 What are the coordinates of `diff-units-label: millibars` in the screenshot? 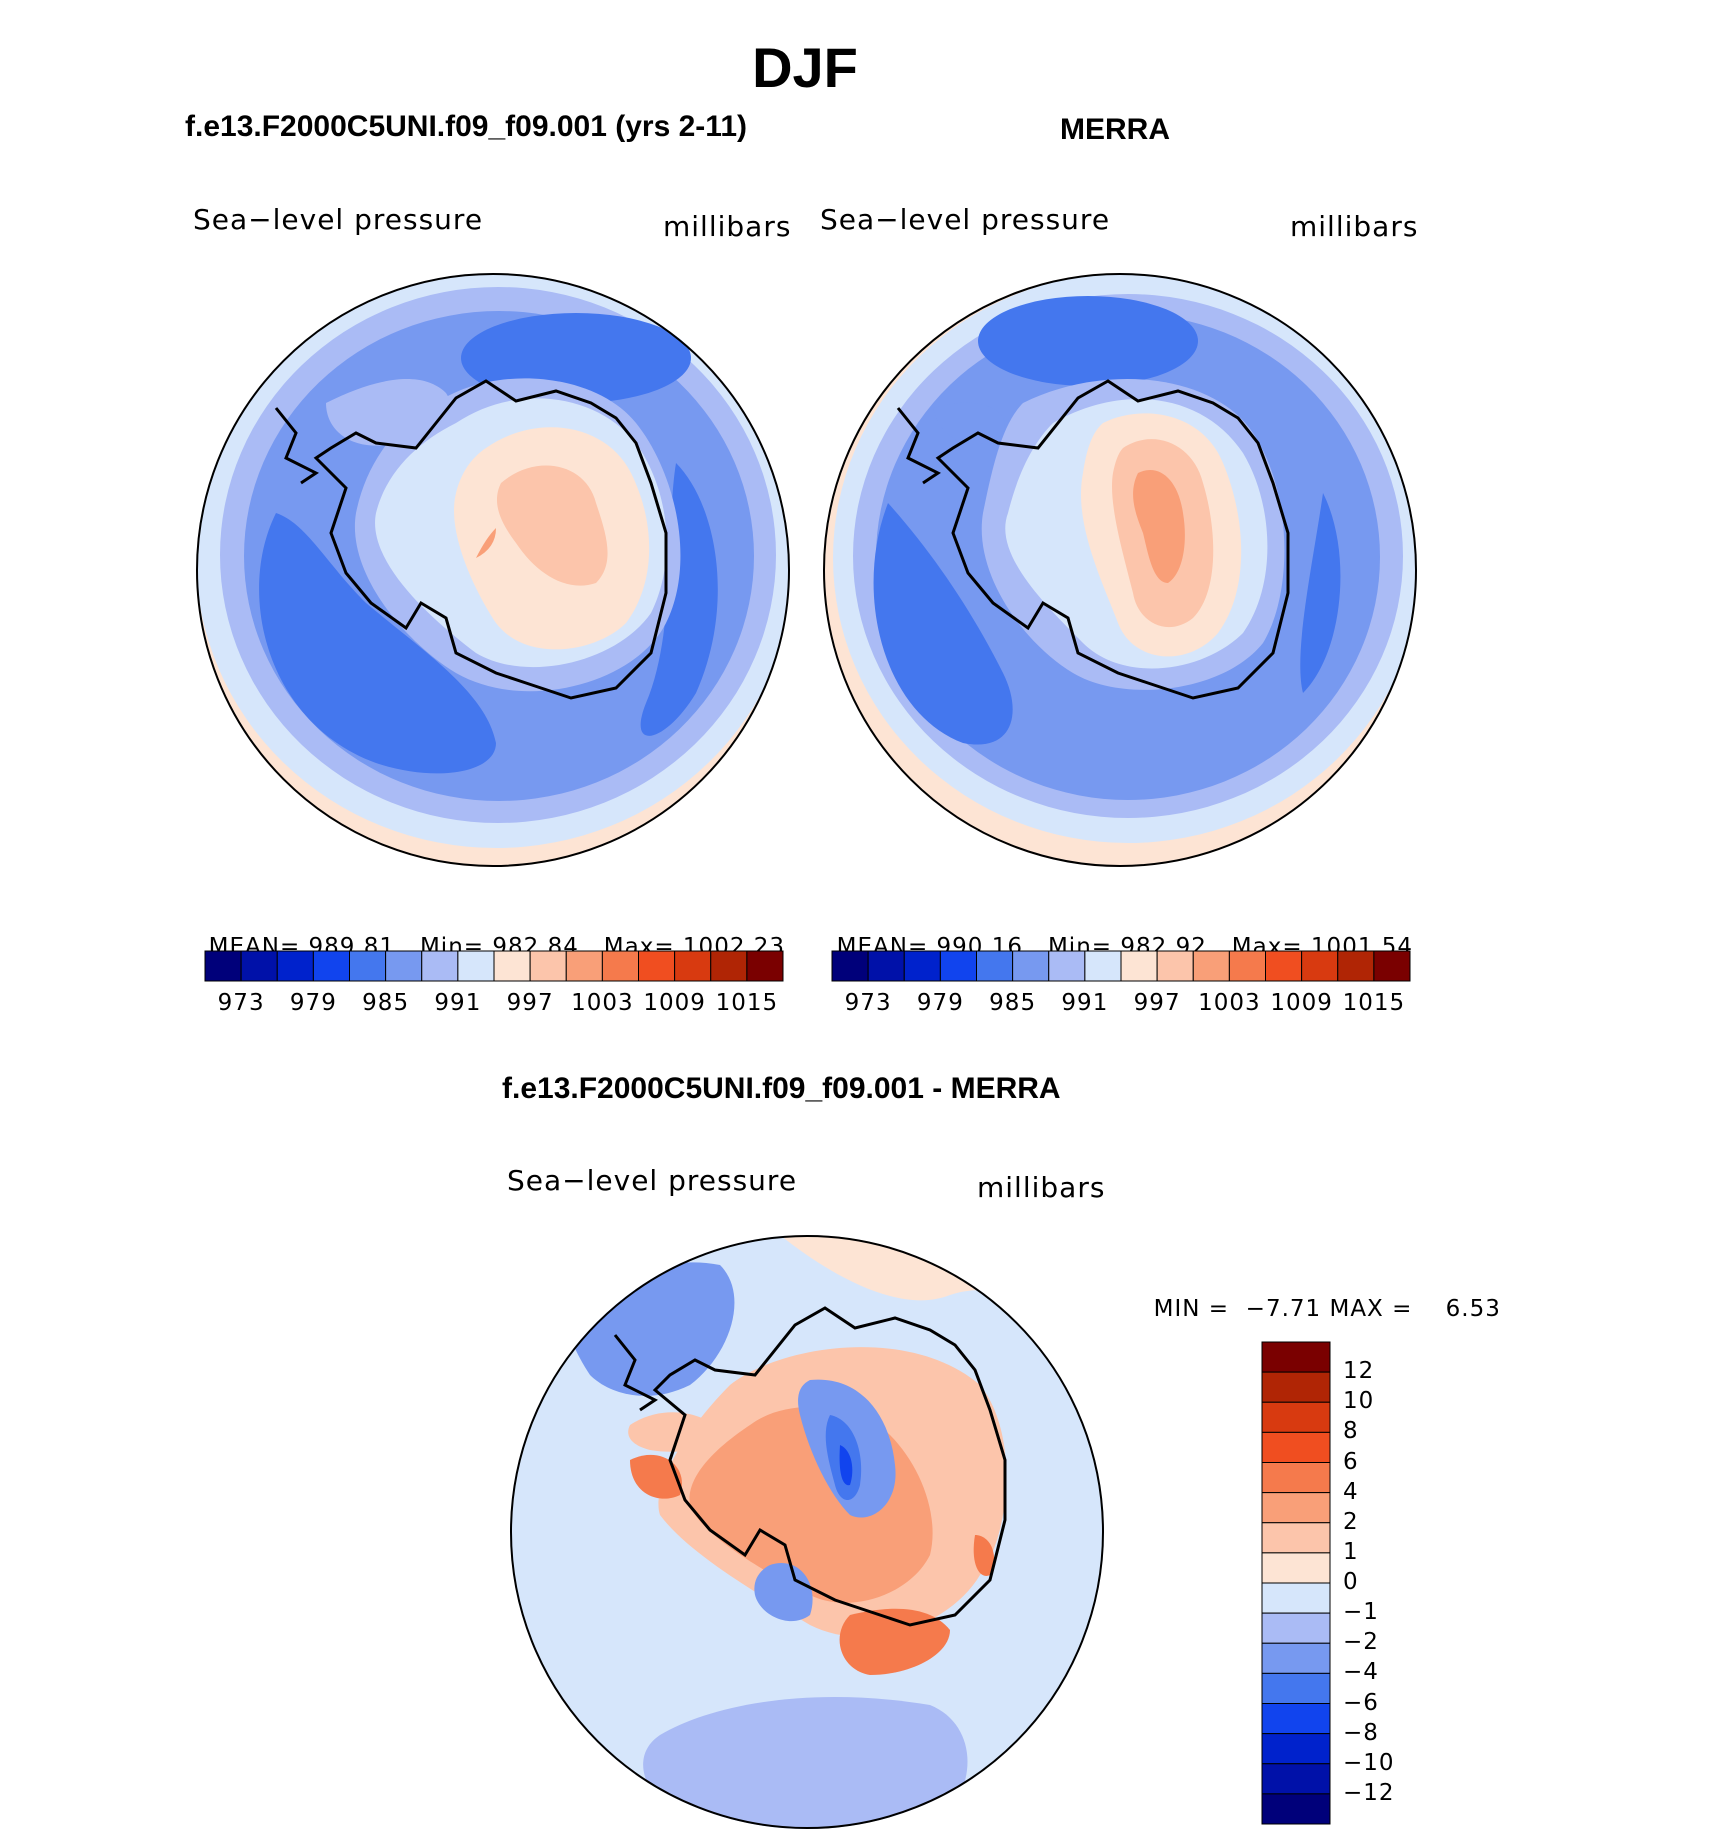 It's located at (1041, 1187).